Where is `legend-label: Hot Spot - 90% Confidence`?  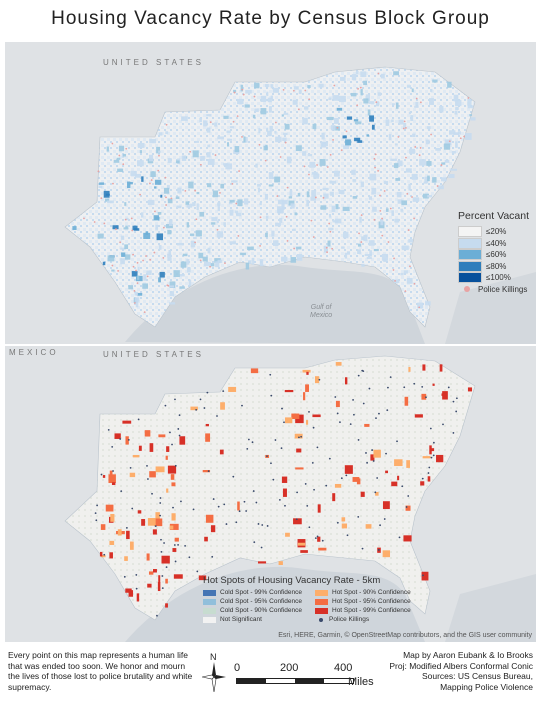
legend-label: Hot Spot - 90% Confidence is located at coordinates (371, 592).